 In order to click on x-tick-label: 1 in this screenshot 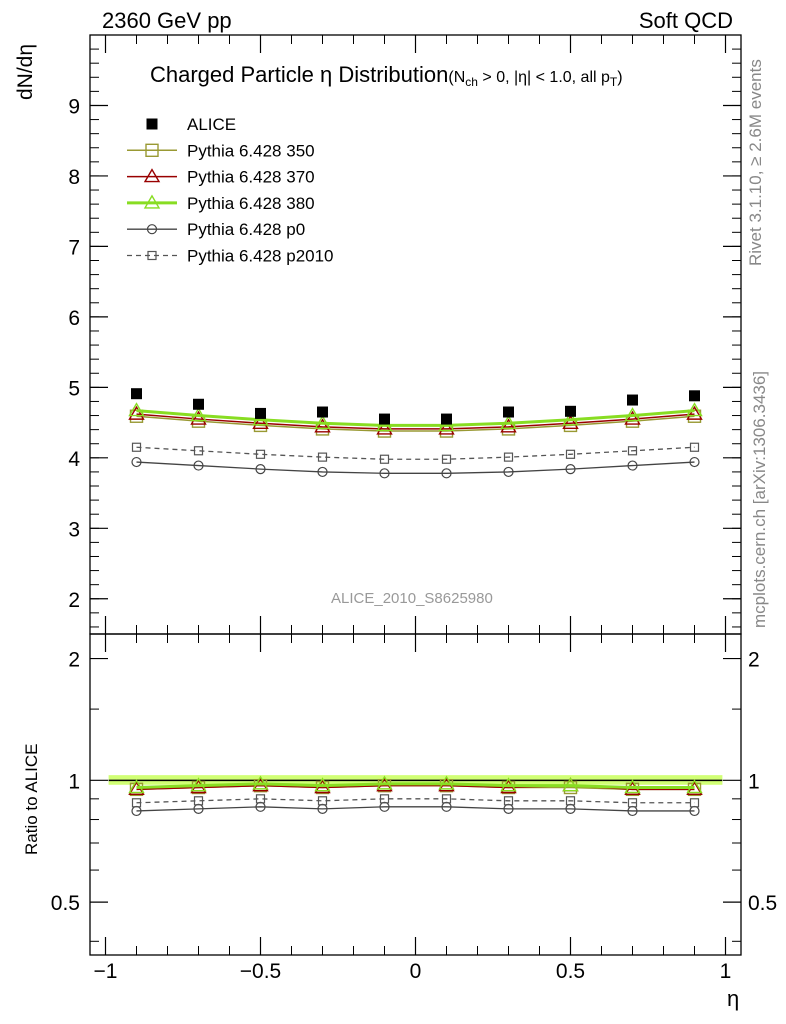, I will do `click(726, 971)`.